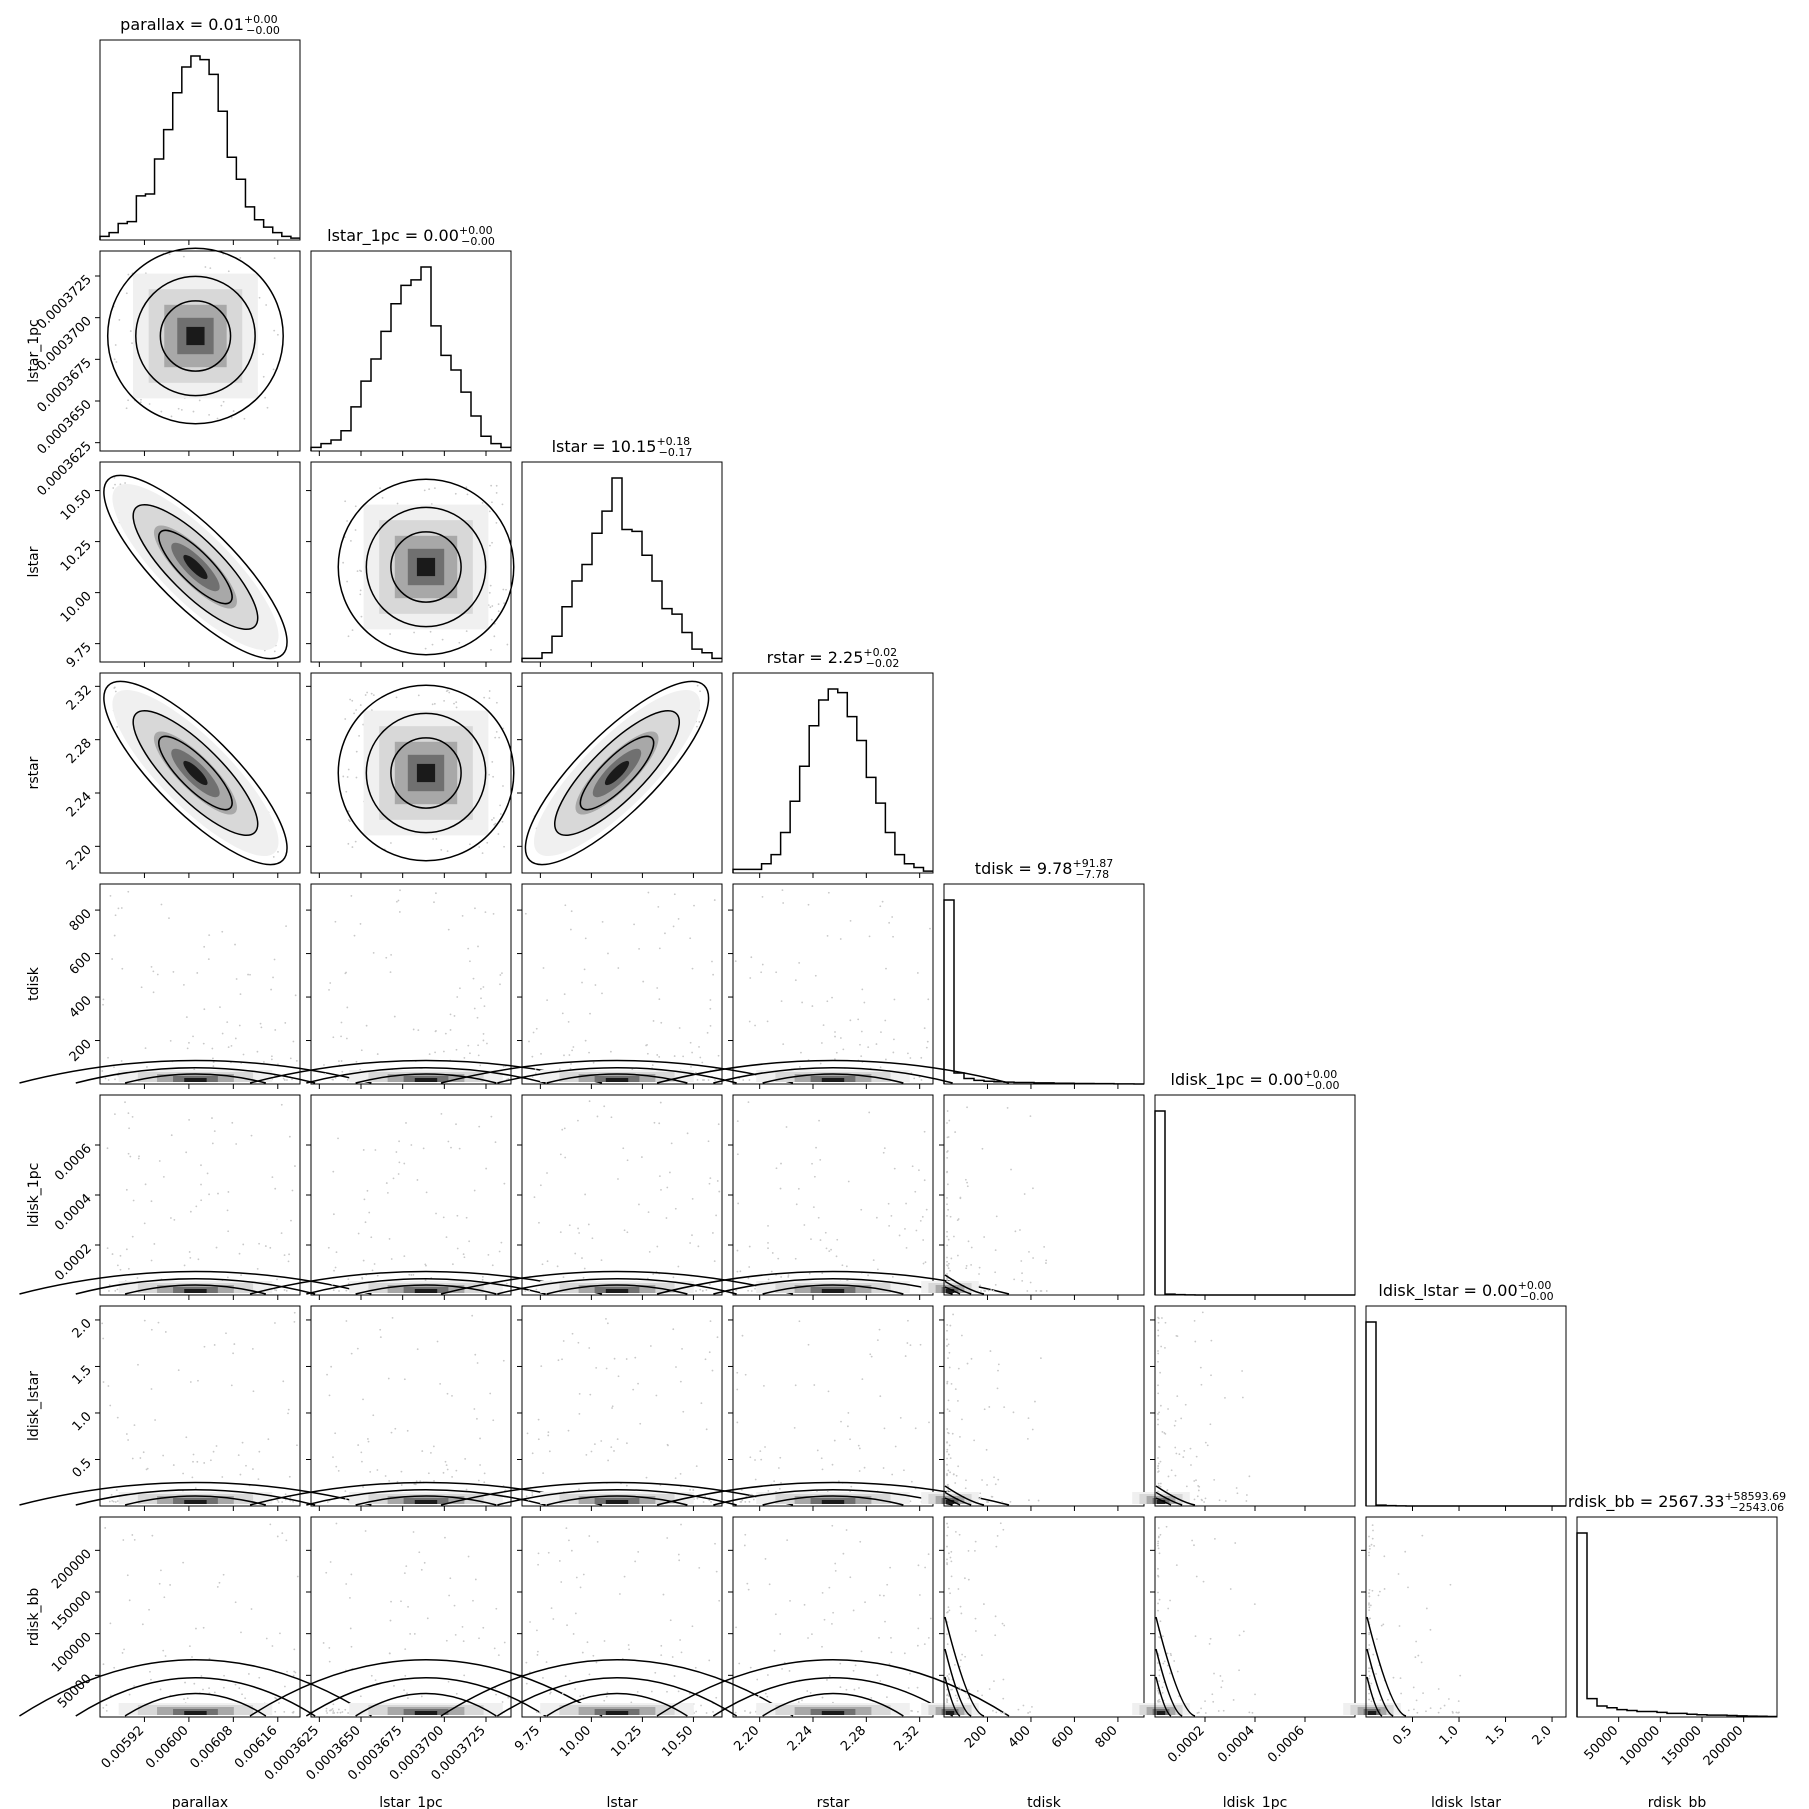 Image resolution: width=1809 pixels, height=1809 pixels. I want to click on density-block, so click(195, 567).